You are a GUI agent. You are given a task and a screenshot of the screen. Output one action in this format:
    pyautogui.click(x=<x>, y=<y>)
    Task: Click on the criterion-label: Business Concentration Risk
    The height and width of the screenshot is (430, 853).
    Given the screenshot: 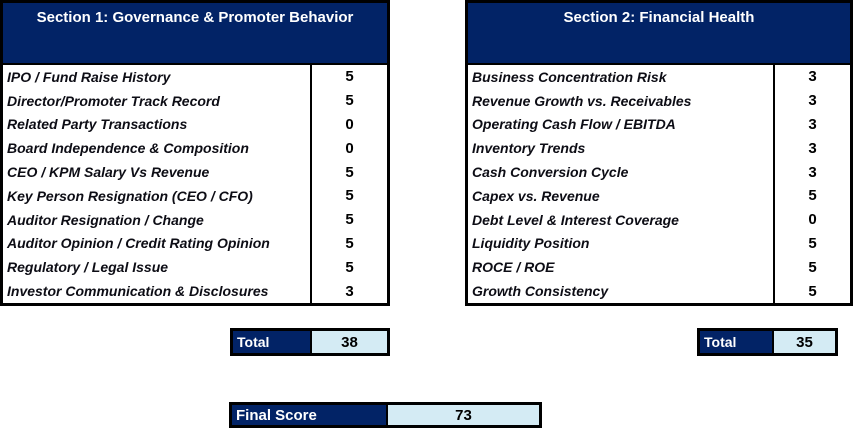 What is the action you would take?
    pyautogui.click(x=621, y=77)
    